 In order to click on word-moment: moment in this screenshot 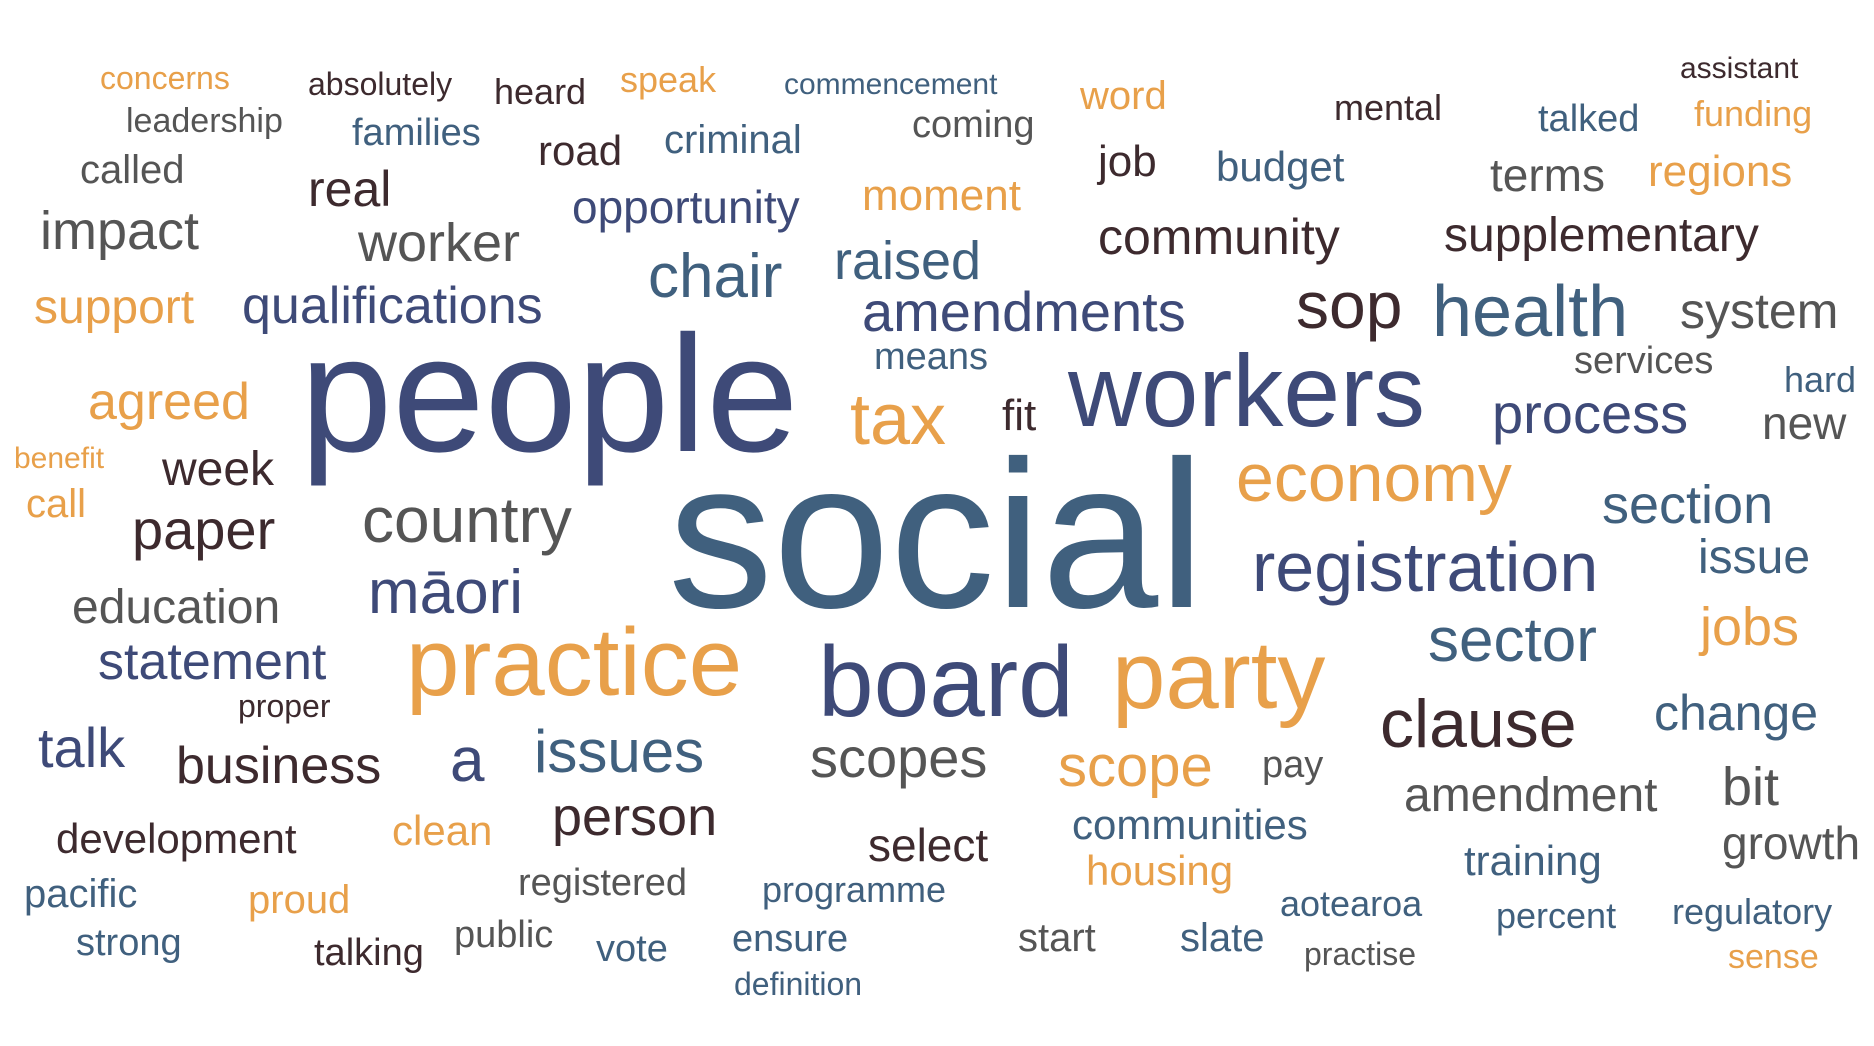, I will do `click(941, 195)`.